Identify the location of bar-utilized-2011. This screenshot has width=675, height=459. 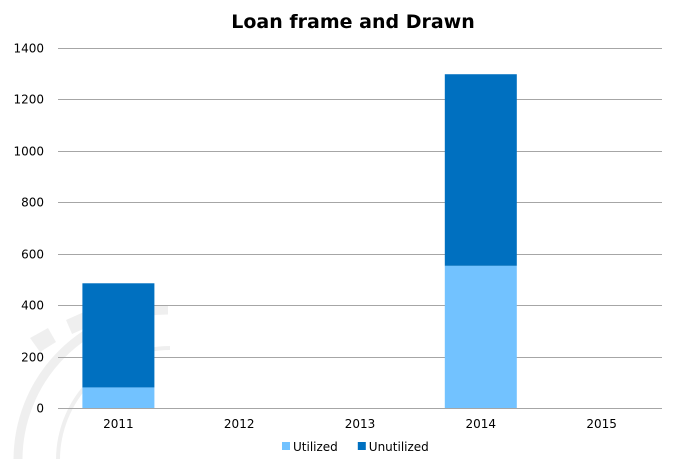
(118, 397).